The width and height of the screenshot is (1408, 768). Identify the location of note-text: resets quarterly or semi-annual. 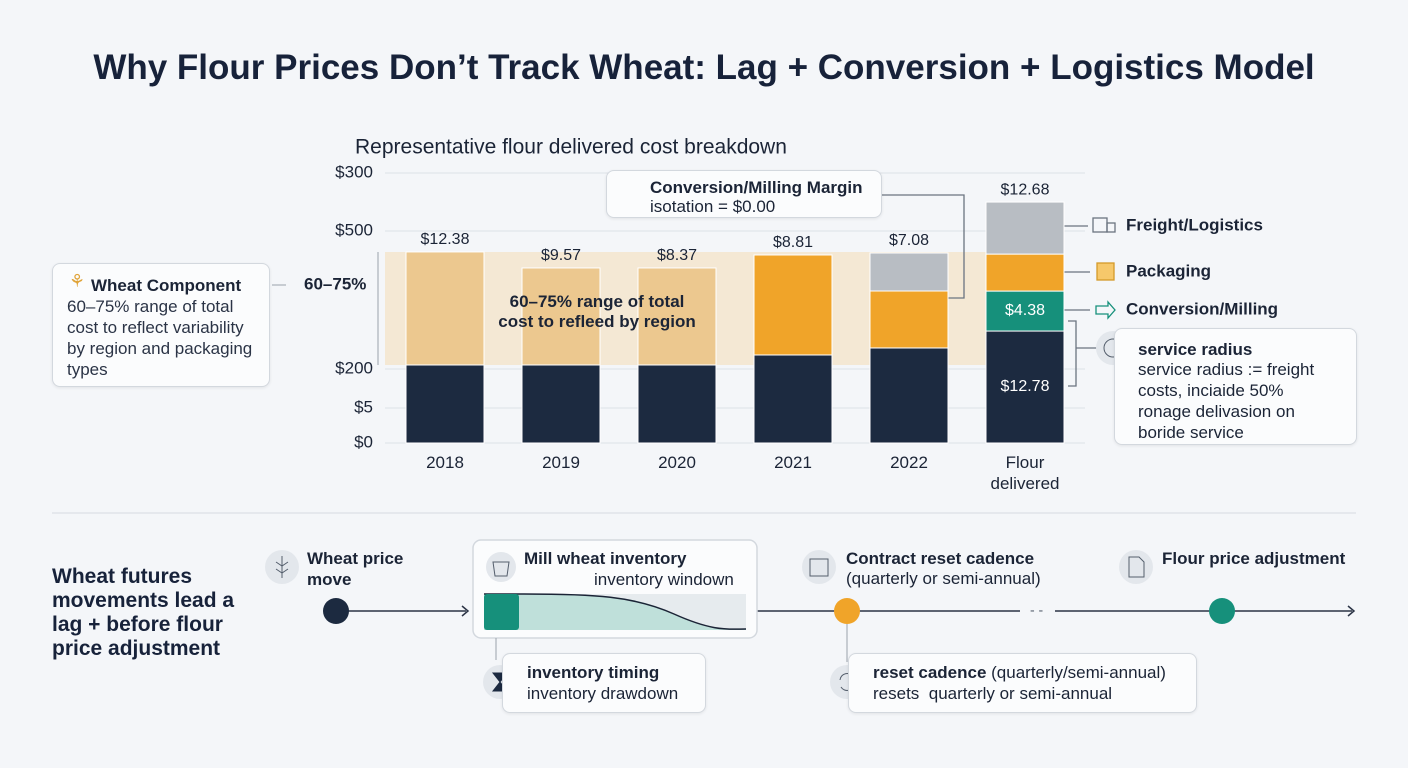
(993, 693).